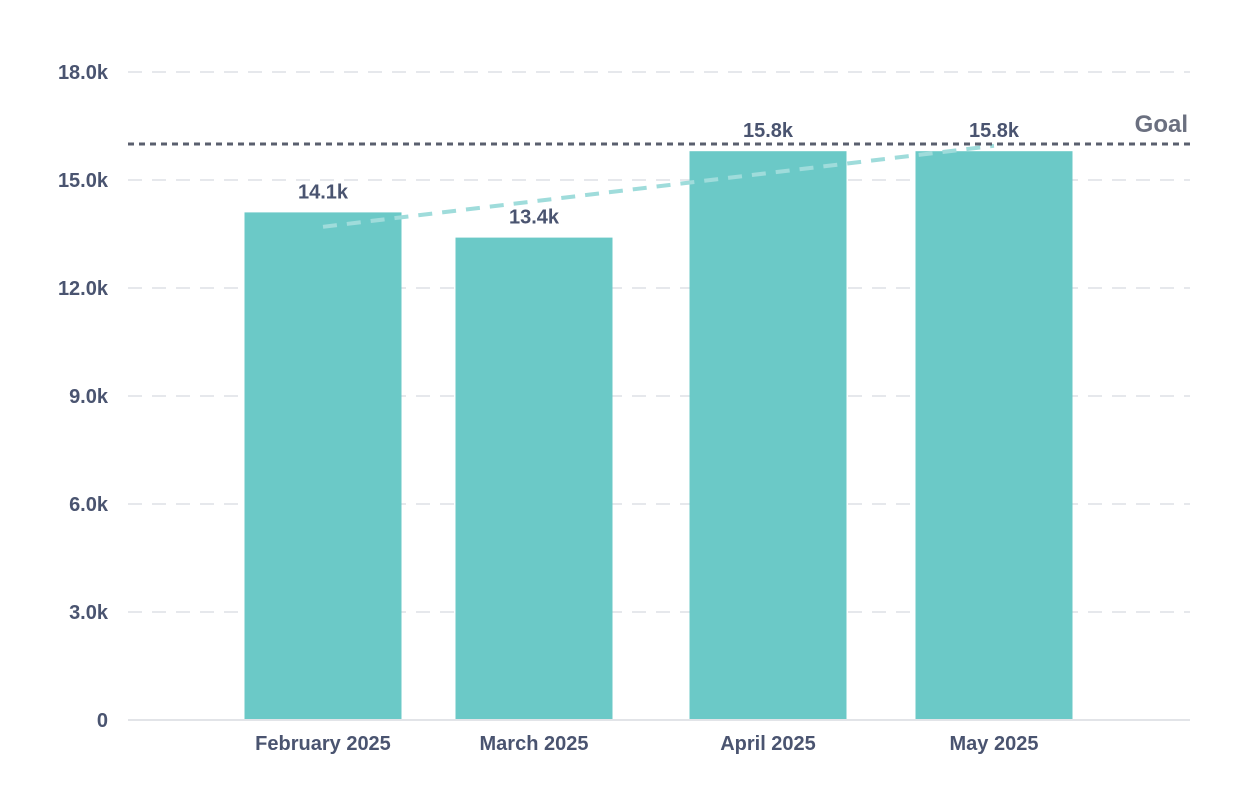 Image resolution: width=1238 pixels, height=795 pixels. What do you see at coordinates (1161, 124) in the screenshot?
I see `goal-label: Goal` at bounding box center [1161, 124].